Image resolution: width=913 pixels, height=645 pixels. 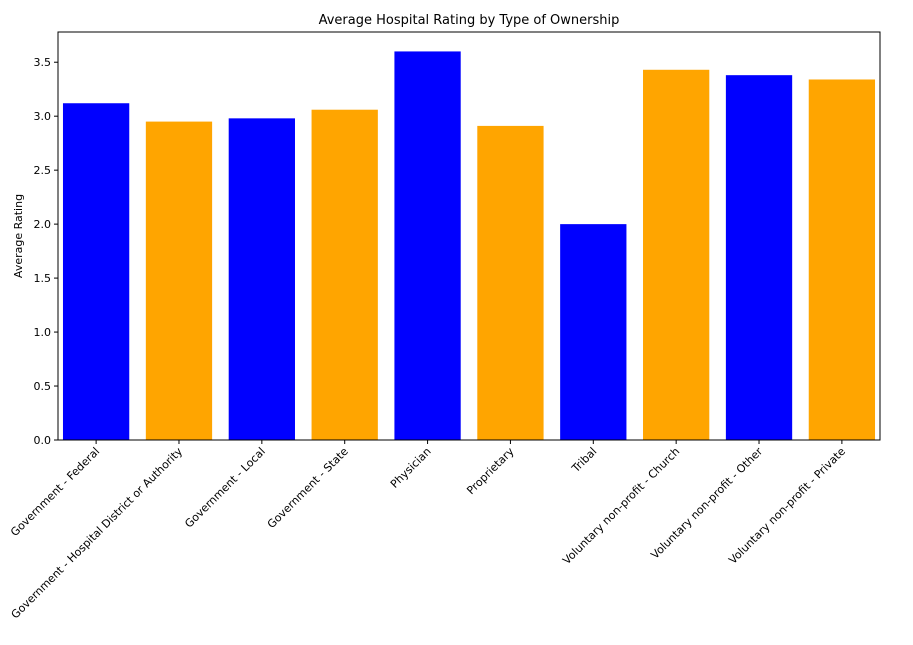 I want to click on y-tick-label-0: 0.0, so click(x=43, y=440).